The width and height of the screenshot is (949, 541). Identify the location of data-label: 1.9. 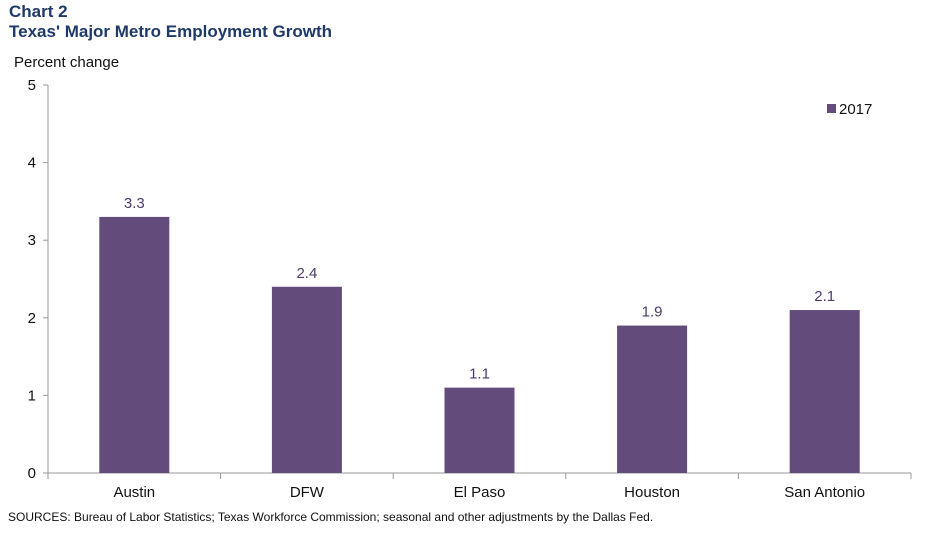
(652, 312).